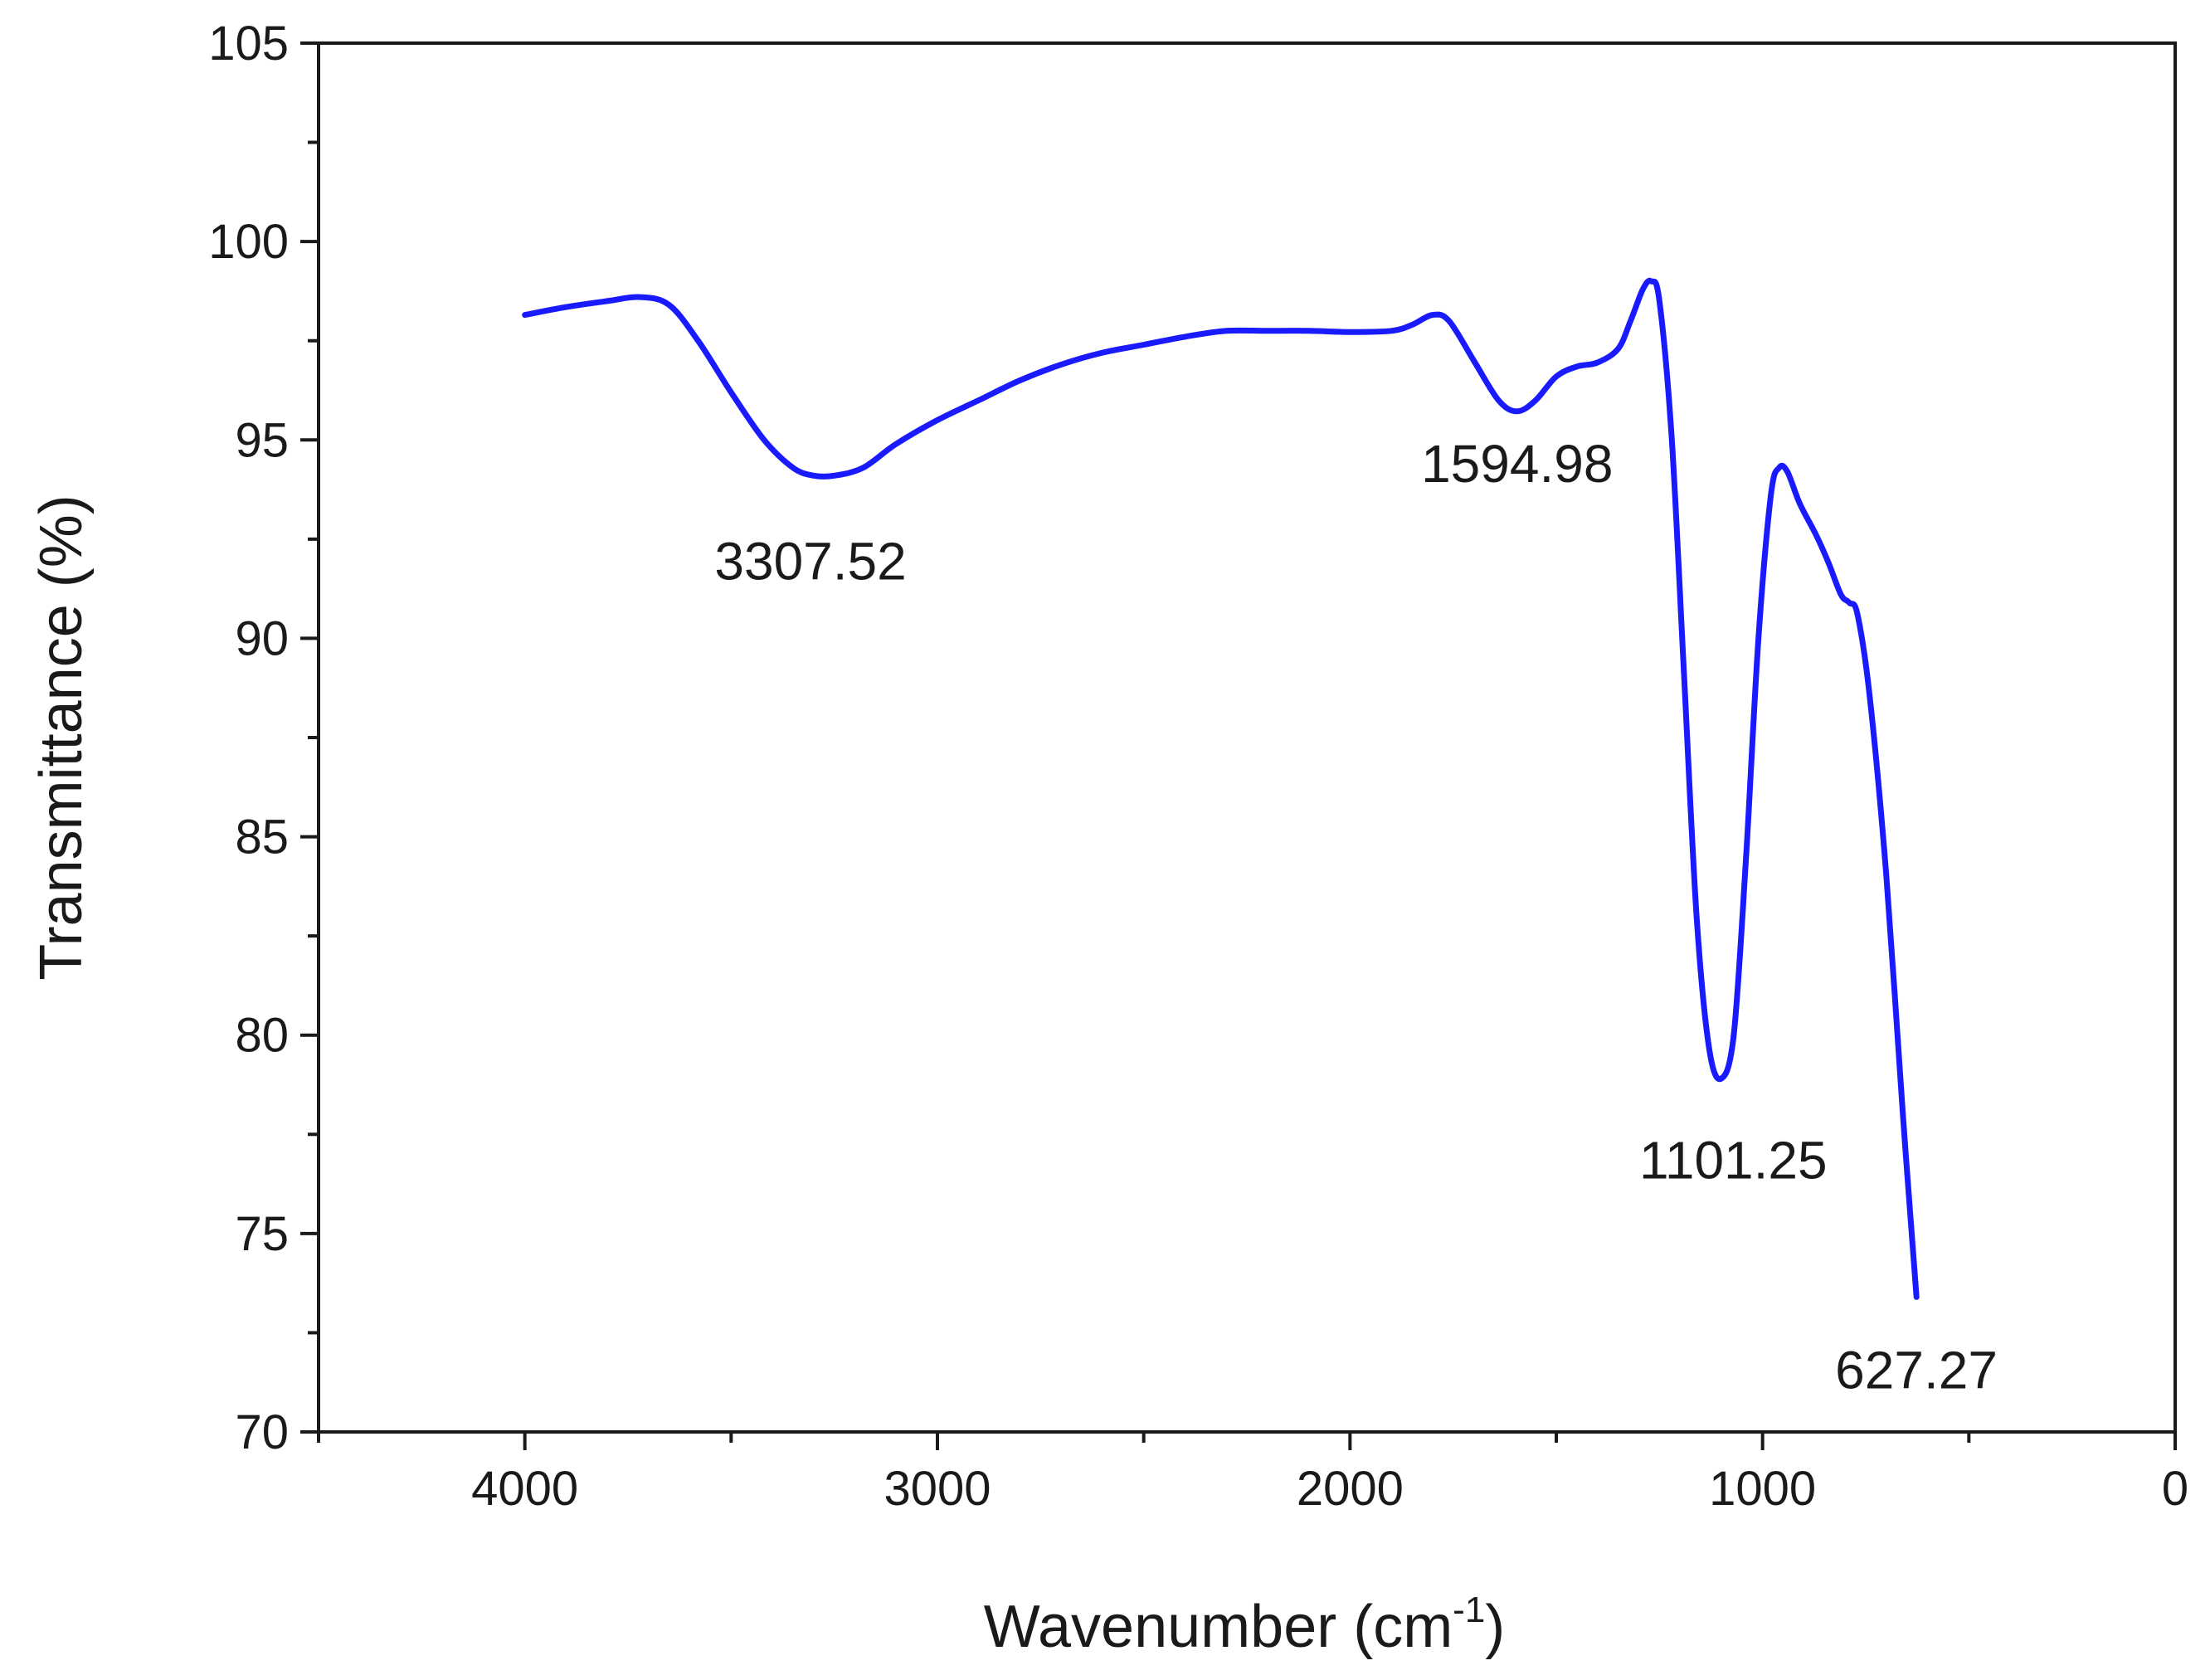 Image resolution: width=2210 pixels, height=1680 pixels. Describe the element at coordinates (1469, 1610) in the screenshot. I see `x-axis-title-sup: -1` at that location.